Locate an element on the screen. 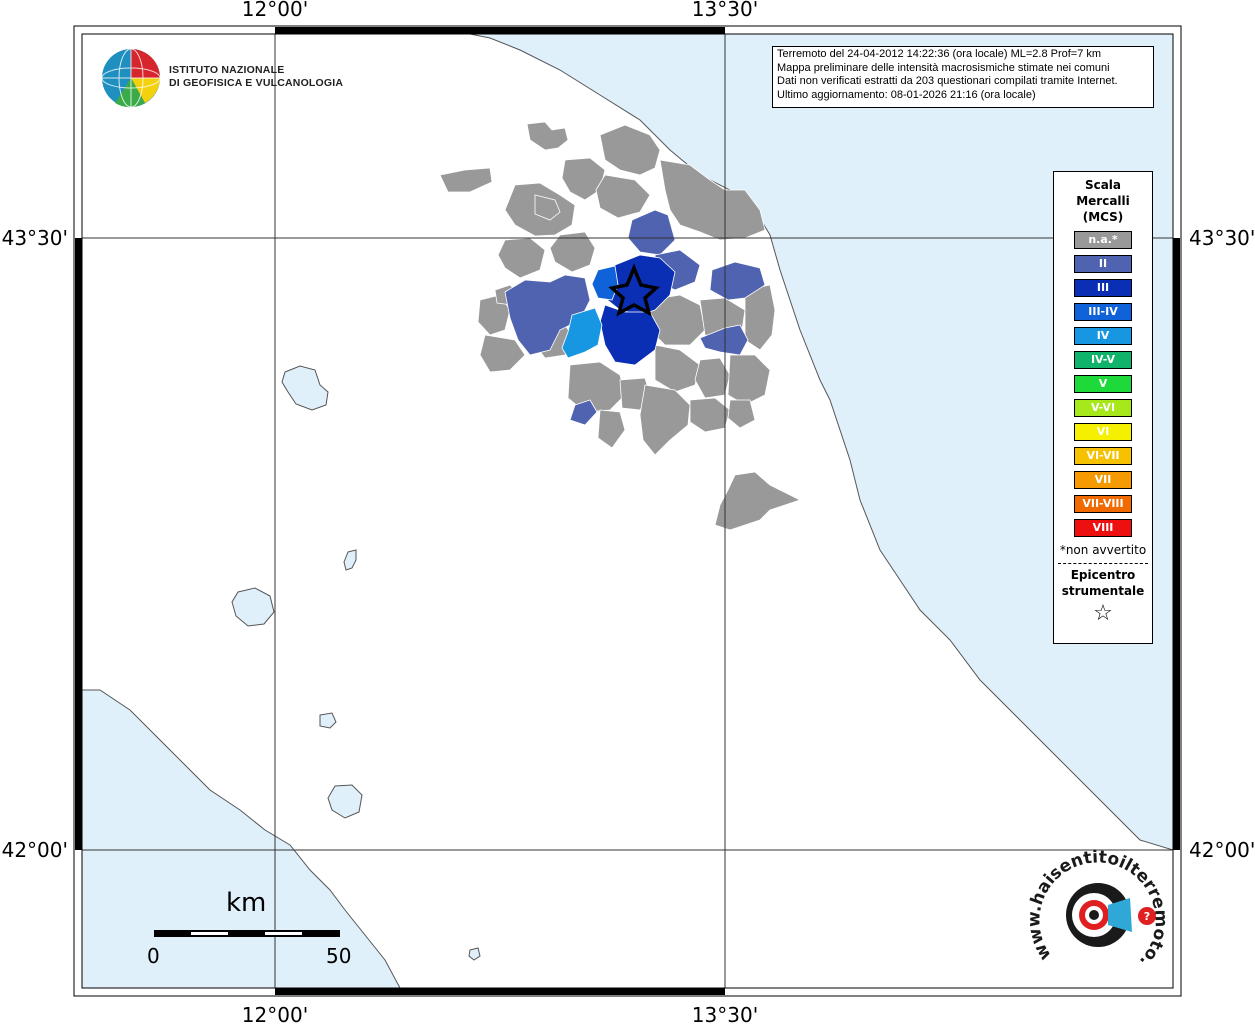  legend-separator is located at coordinates (1103, 563).